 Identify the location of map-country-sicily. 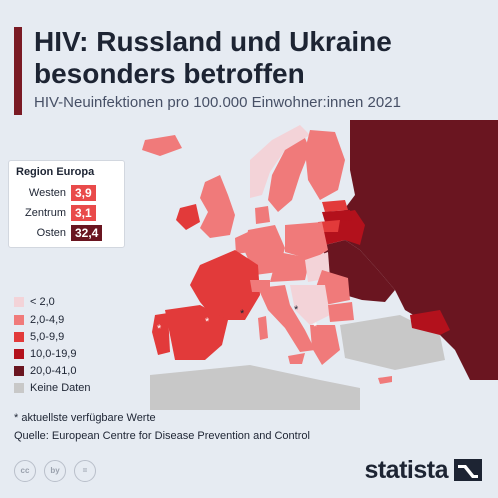
(296, 358).